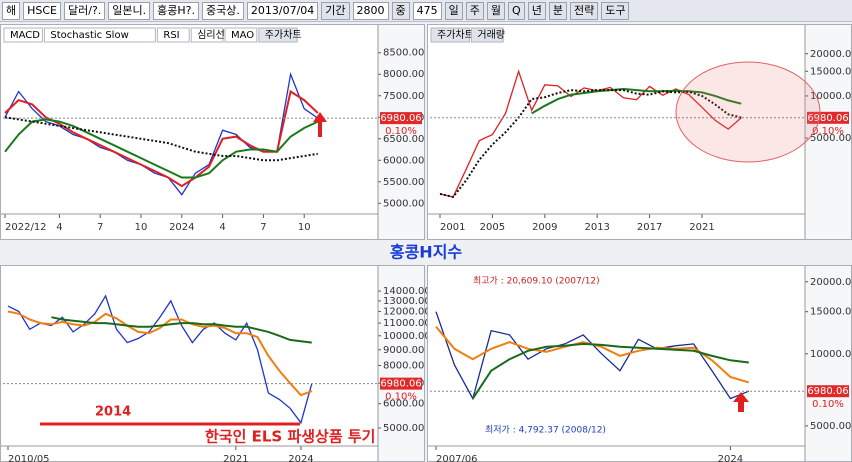 The width and height of the screenshot is (852, 462). Describe the element at coordinates (290, 437) in the screenshot. I see `annotation: 한국인 ELS 파생상품 투기` at that location.